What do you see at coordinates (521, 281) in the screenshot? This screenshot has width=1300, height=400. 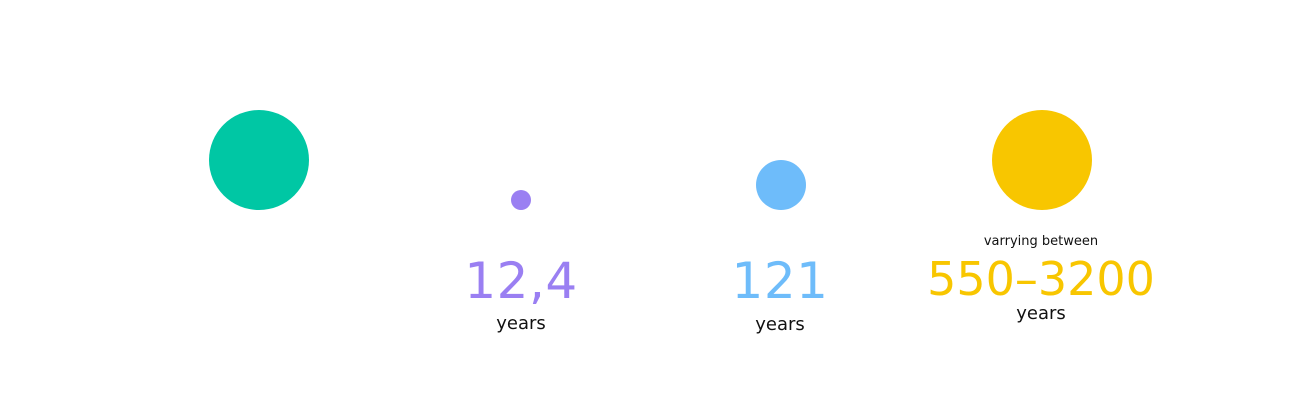 I see `purple-value: 12,4` at bounding box center [521, 281].